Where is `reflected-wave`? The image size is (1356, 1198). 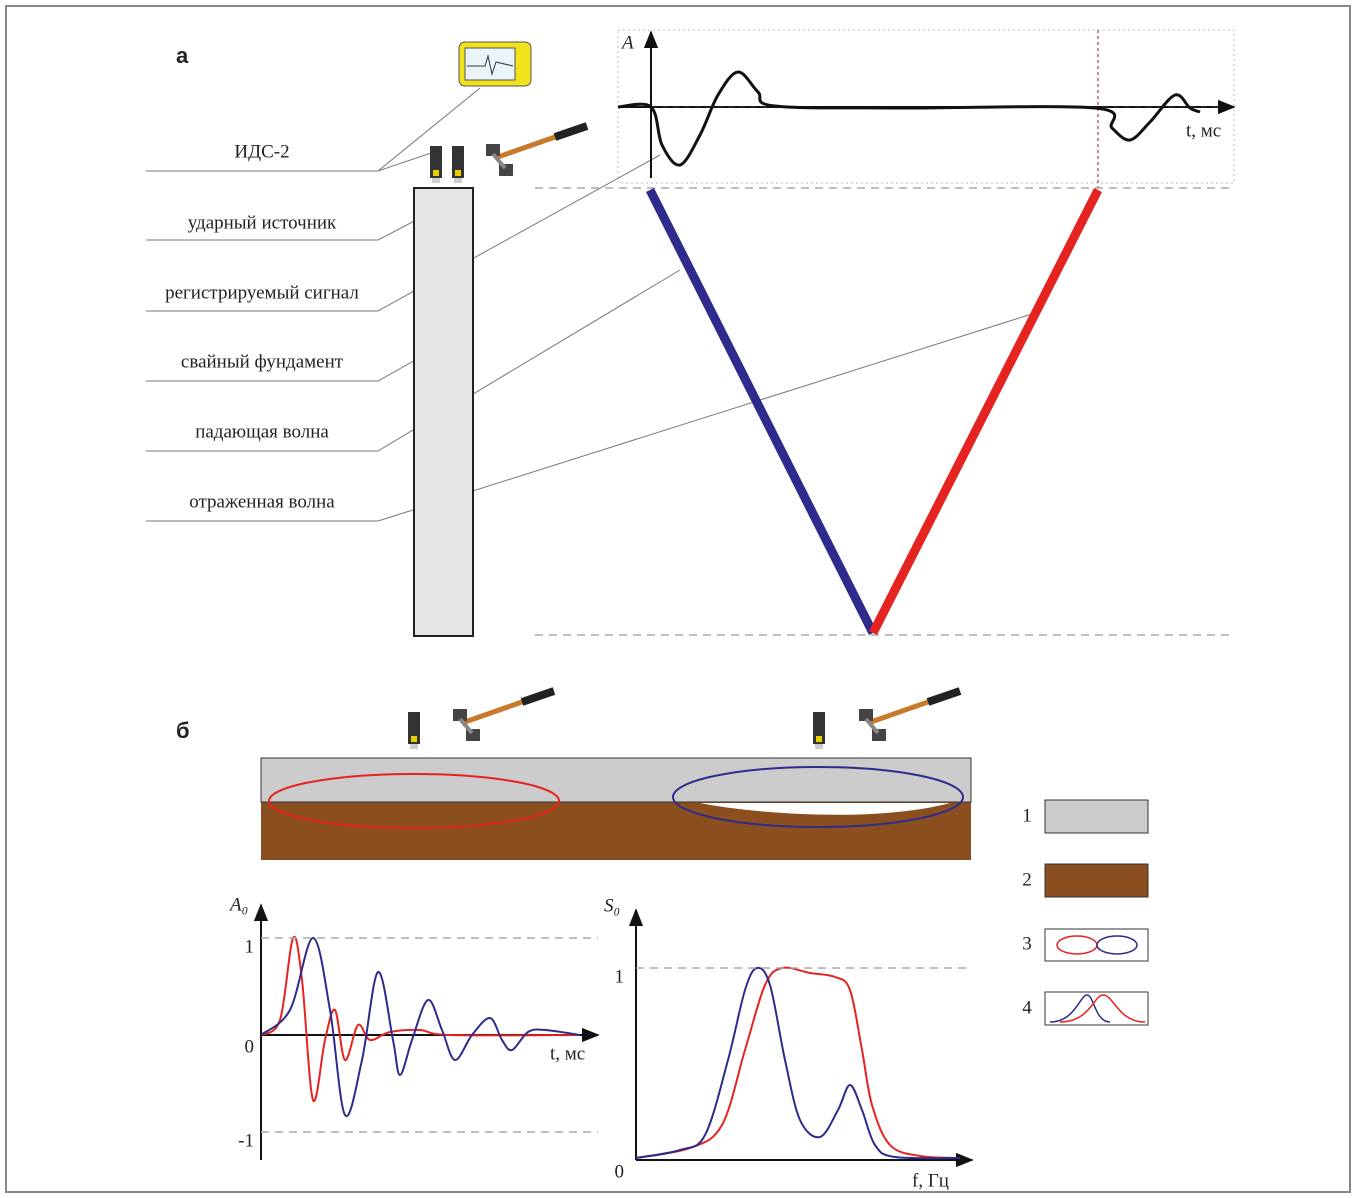
reflected-wave is located at coordinates (985, 411).